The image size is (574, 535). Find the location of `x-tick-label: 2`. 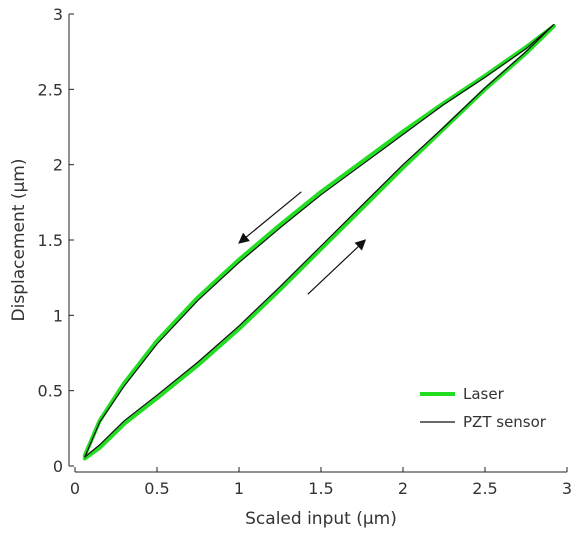

x-tick-label: 2 is located at coordinates (403, 488).